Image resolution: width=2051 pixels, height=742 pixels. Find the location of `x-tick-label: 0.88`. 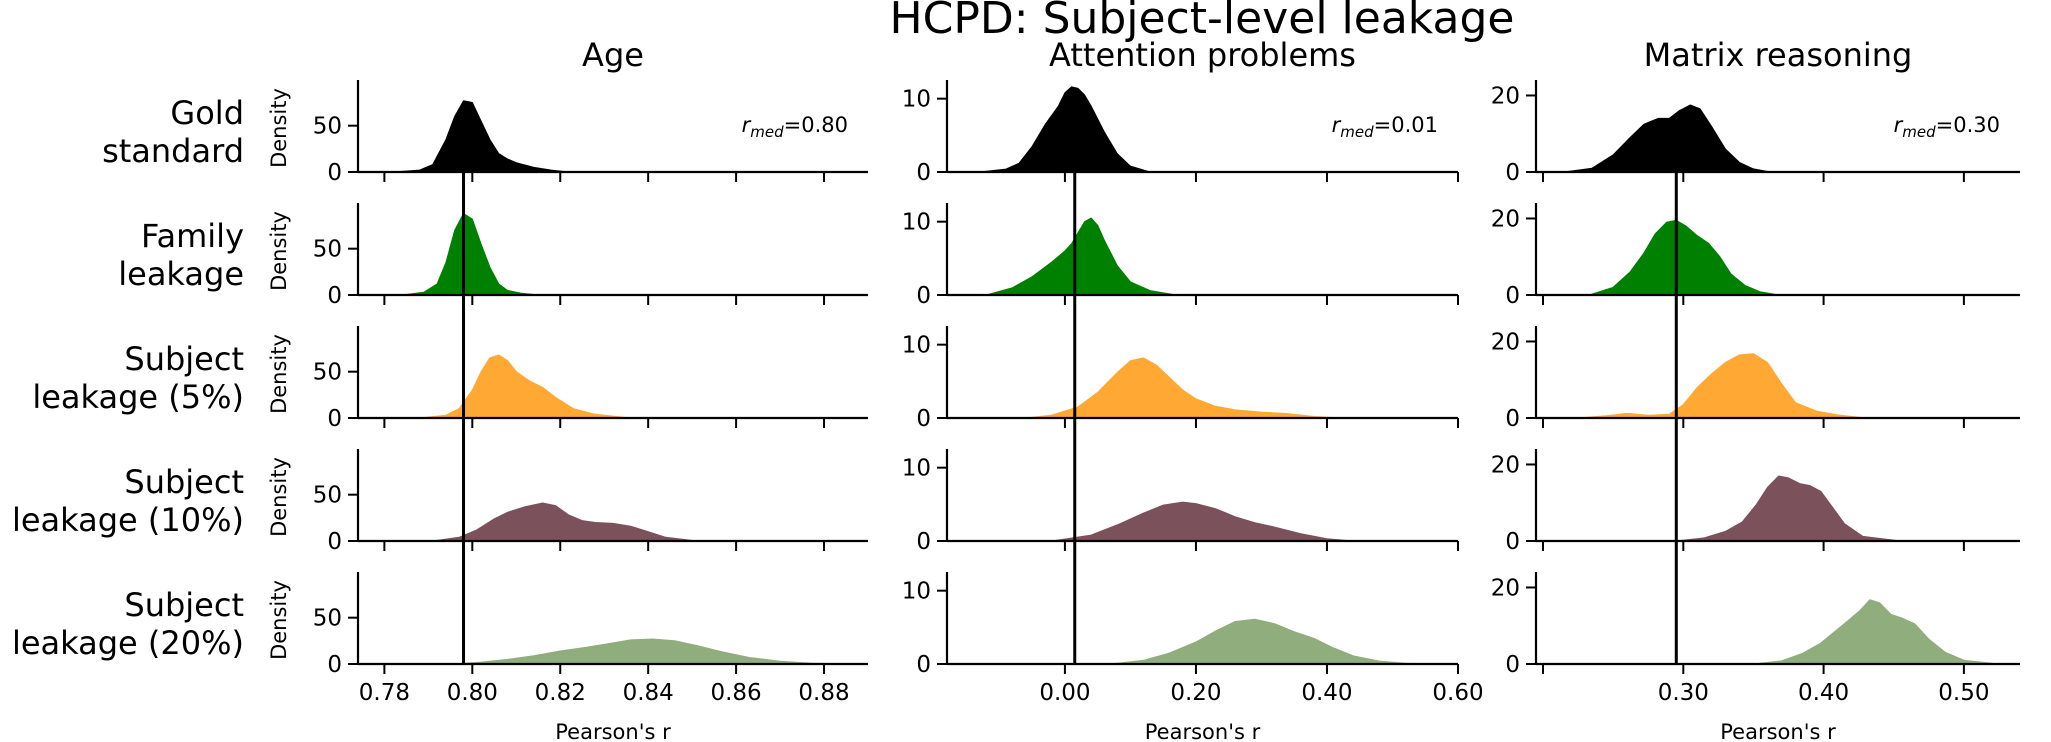

x-tick-label: 0.88 is located at coordinates (823, 693).